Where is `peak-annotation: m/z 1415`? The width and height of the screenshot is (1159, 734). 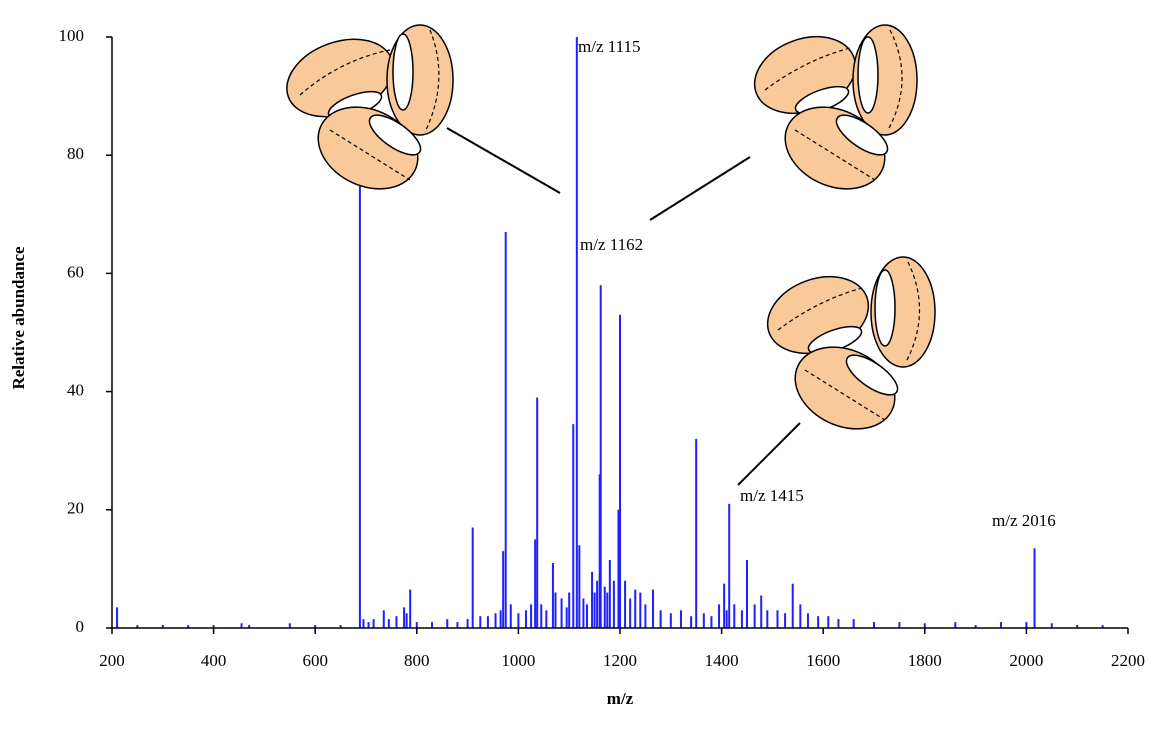
peak-annotation: m/z 1415 is located at coordinates (772, 495).